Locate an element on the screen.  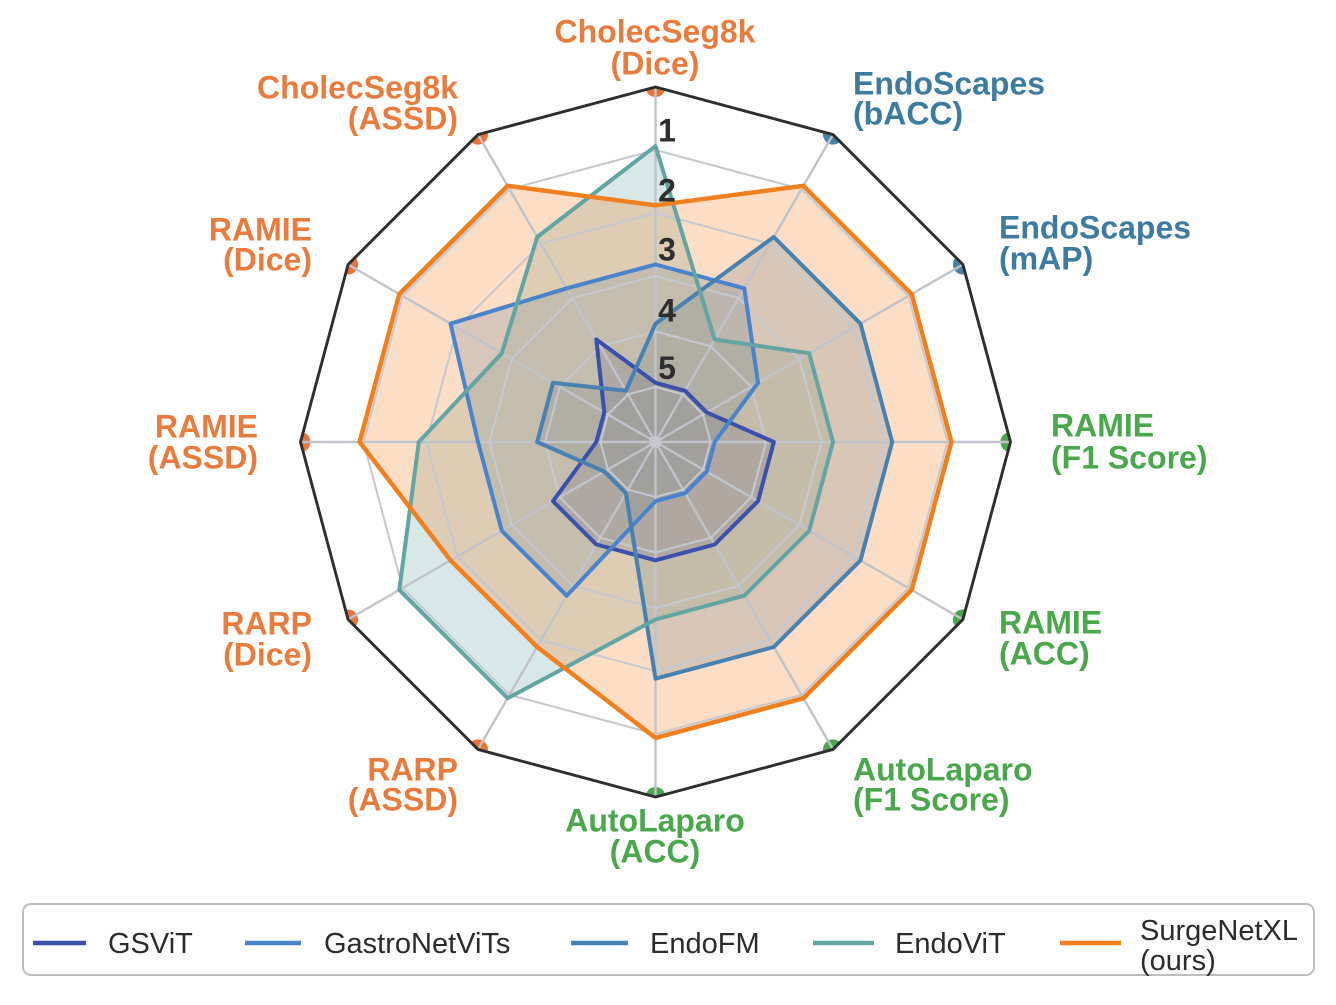
svg-text: EndoViT is located at coordinates (950, 944).